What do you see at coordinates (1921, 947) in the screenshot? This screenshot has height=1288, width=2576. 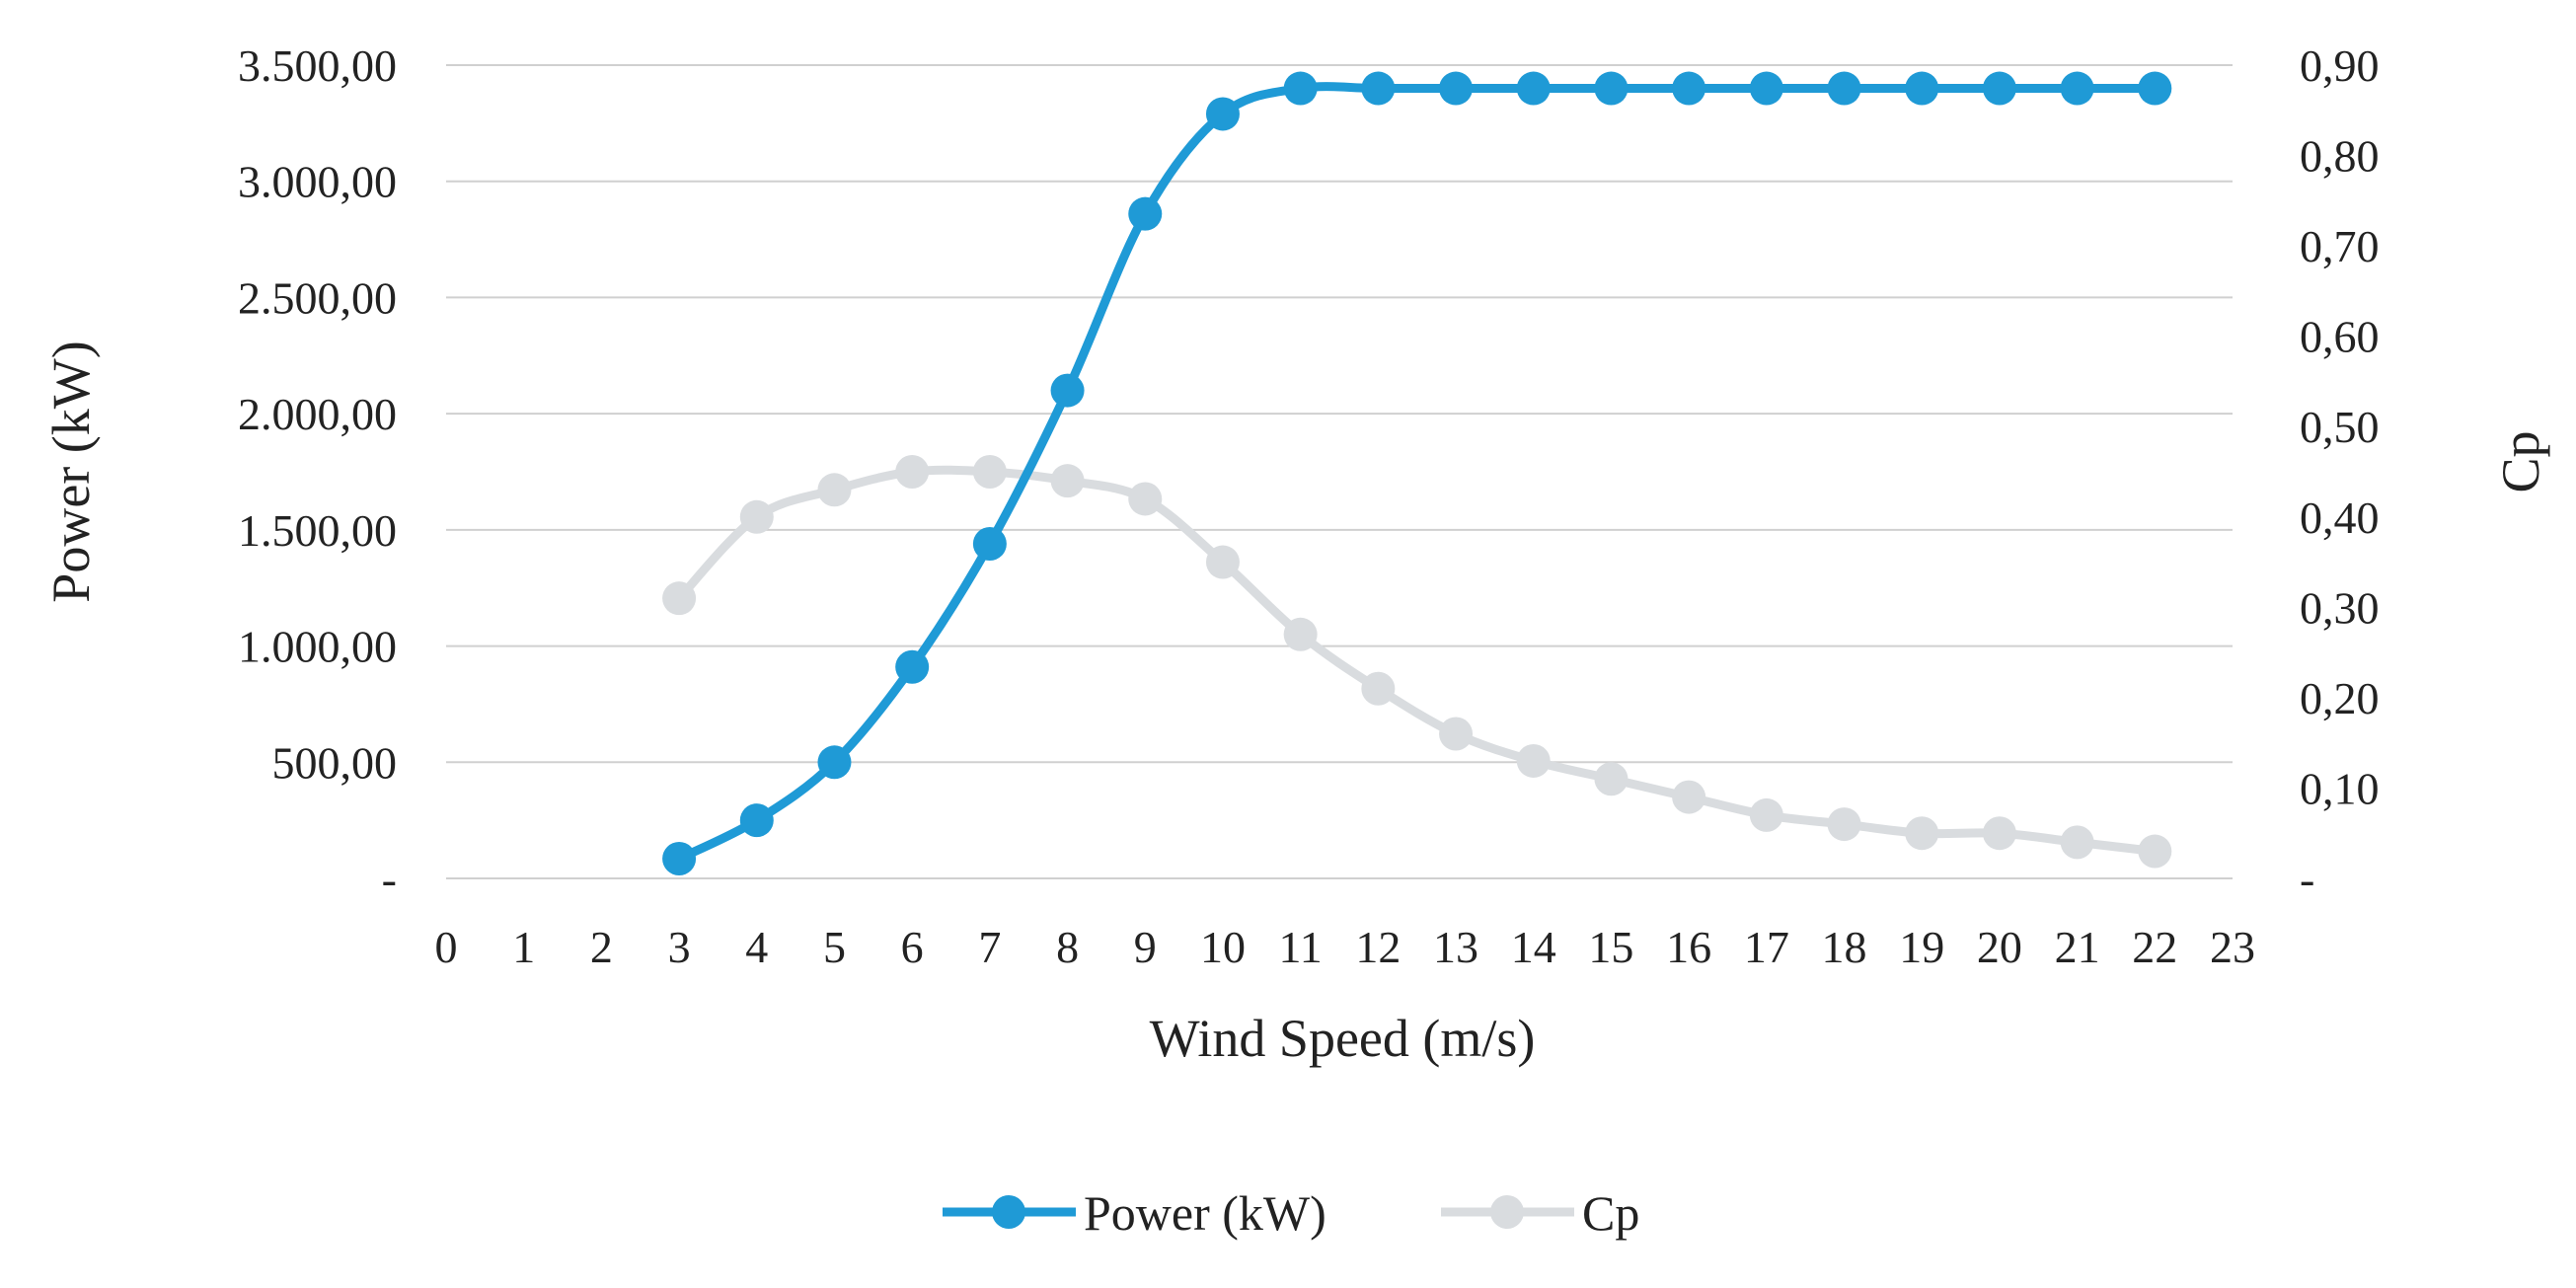 I see `x-tick-label-19: 19` at bounding box center [1921, 947].